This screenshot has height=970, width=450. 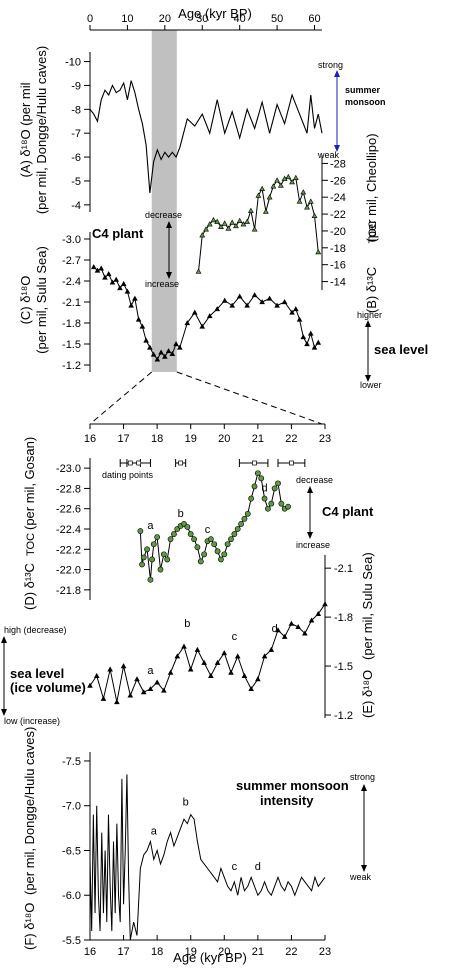 What do you see at coordinates (31, 544) in the screenshot?
I see `panel-d-ylabel-sub: TOC` at bounding box center [31, 544].